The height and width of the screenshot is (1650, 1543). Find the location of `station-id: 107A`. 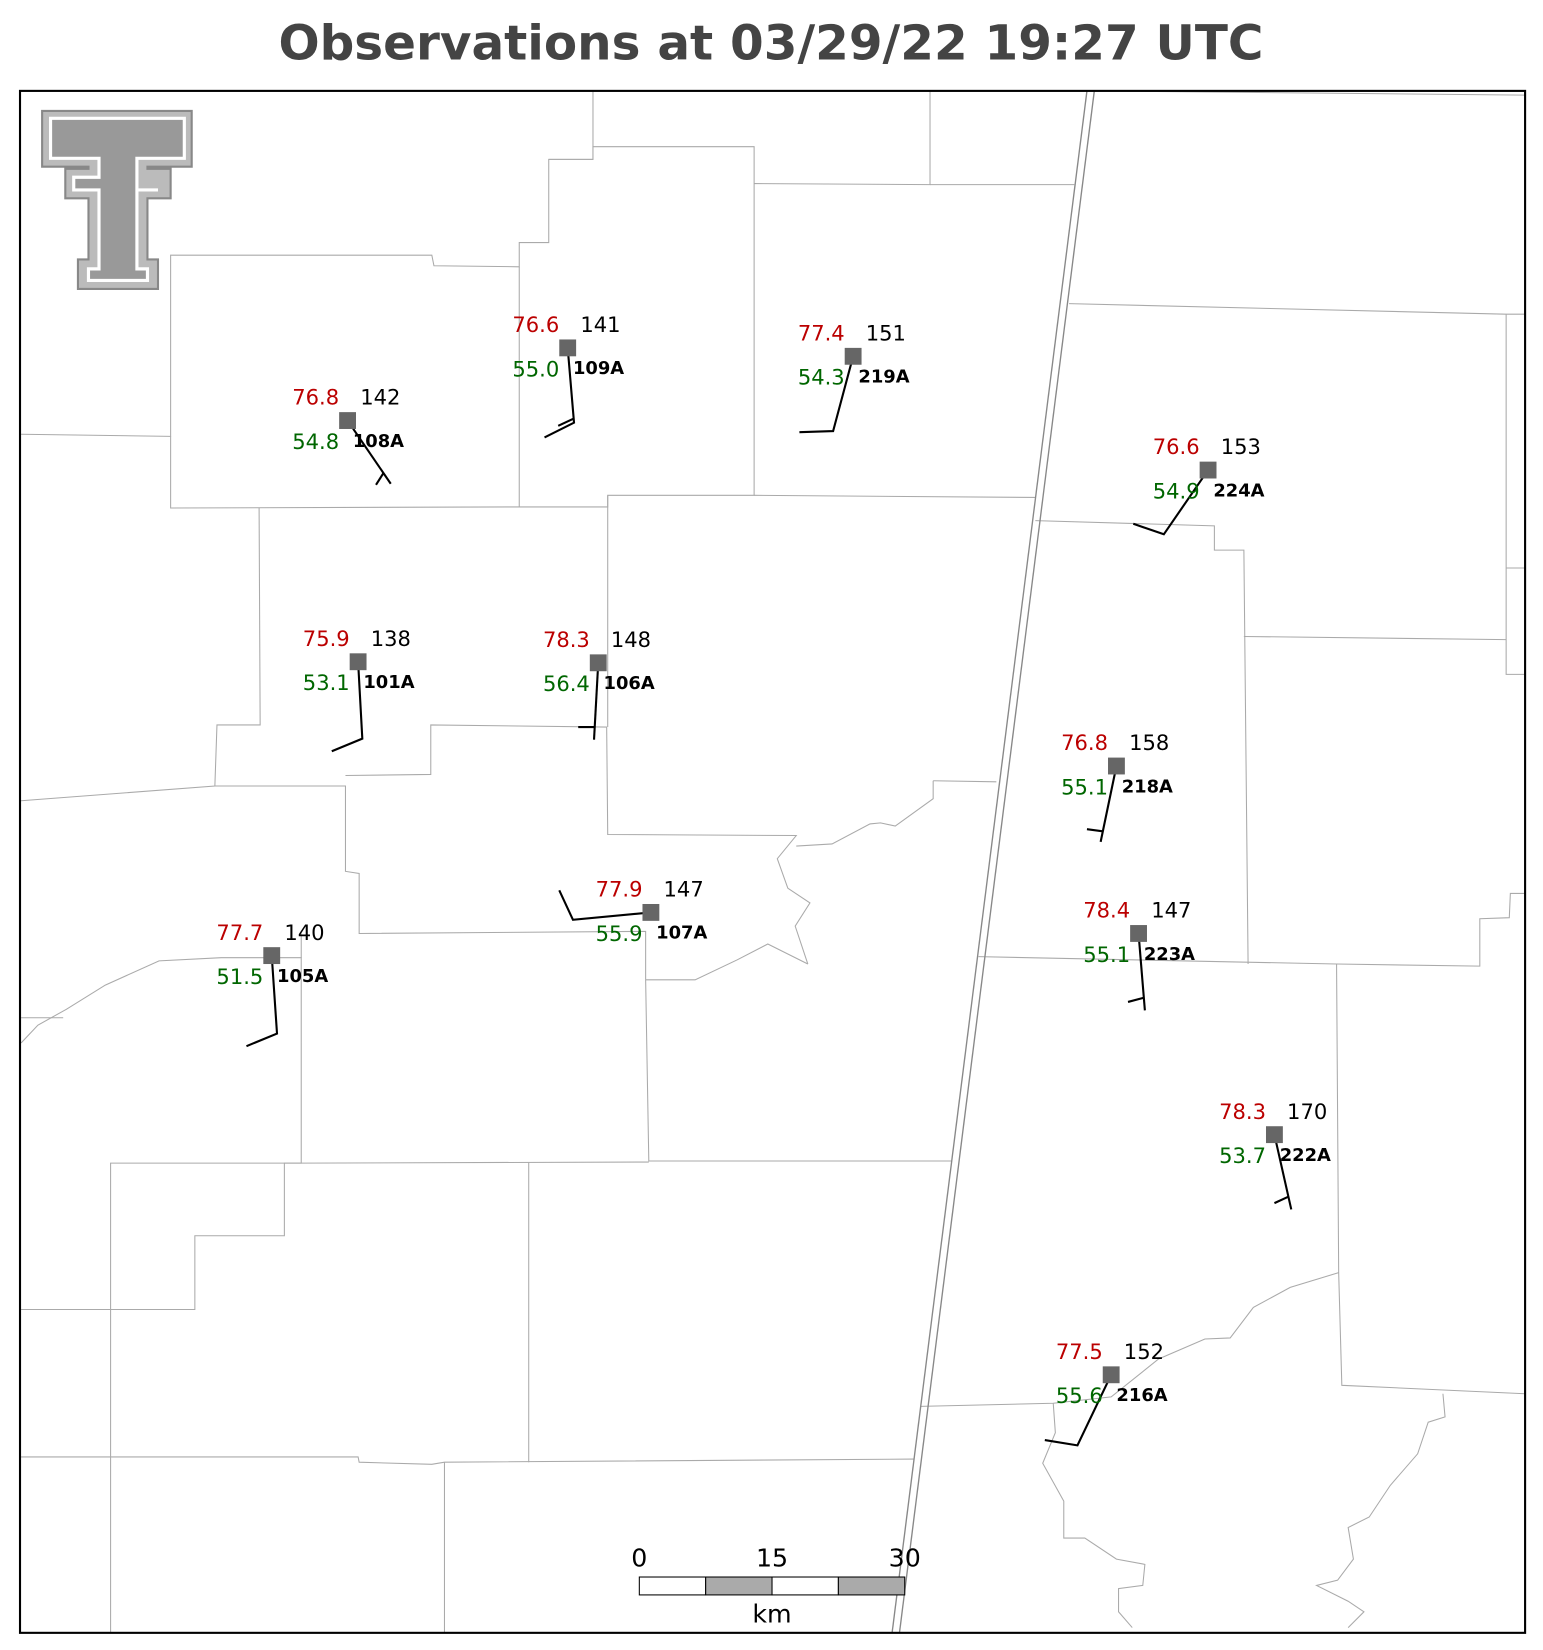

station-id: 107A is located at coordinates (681, 933).